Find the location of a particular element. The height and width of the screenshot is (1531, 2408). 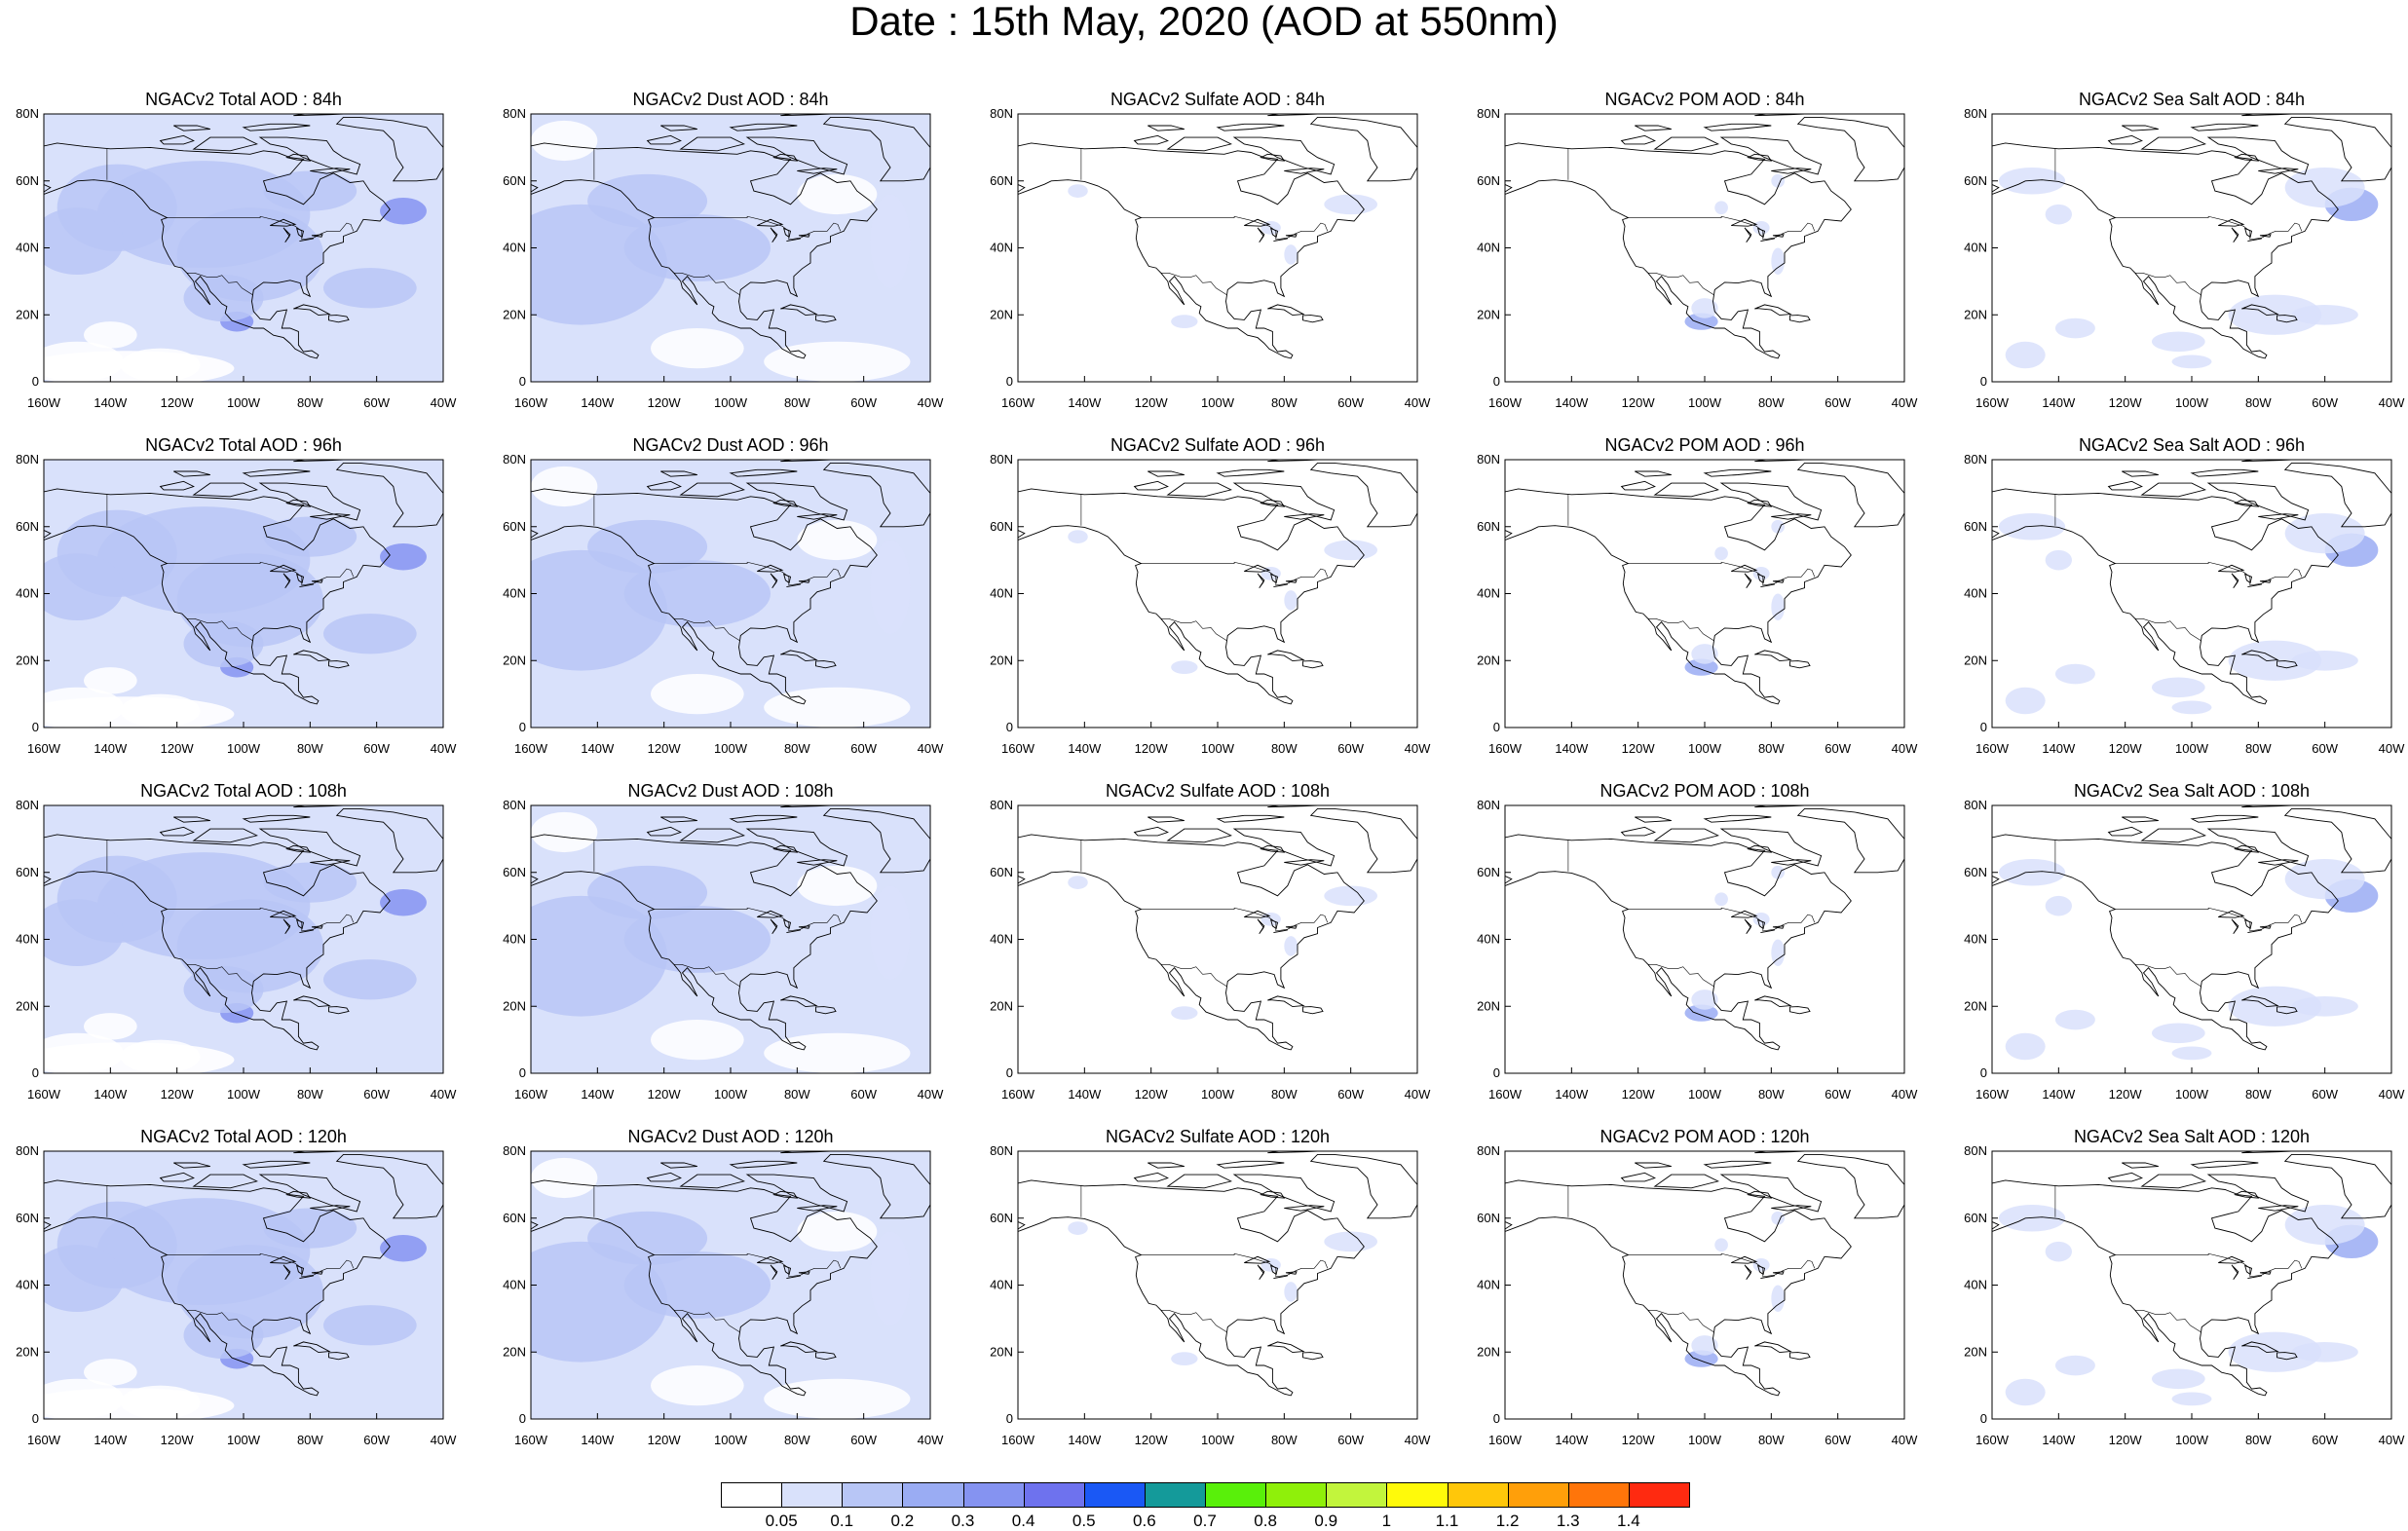

lon-tick-label: 140W is located at coordinates (111, 402).